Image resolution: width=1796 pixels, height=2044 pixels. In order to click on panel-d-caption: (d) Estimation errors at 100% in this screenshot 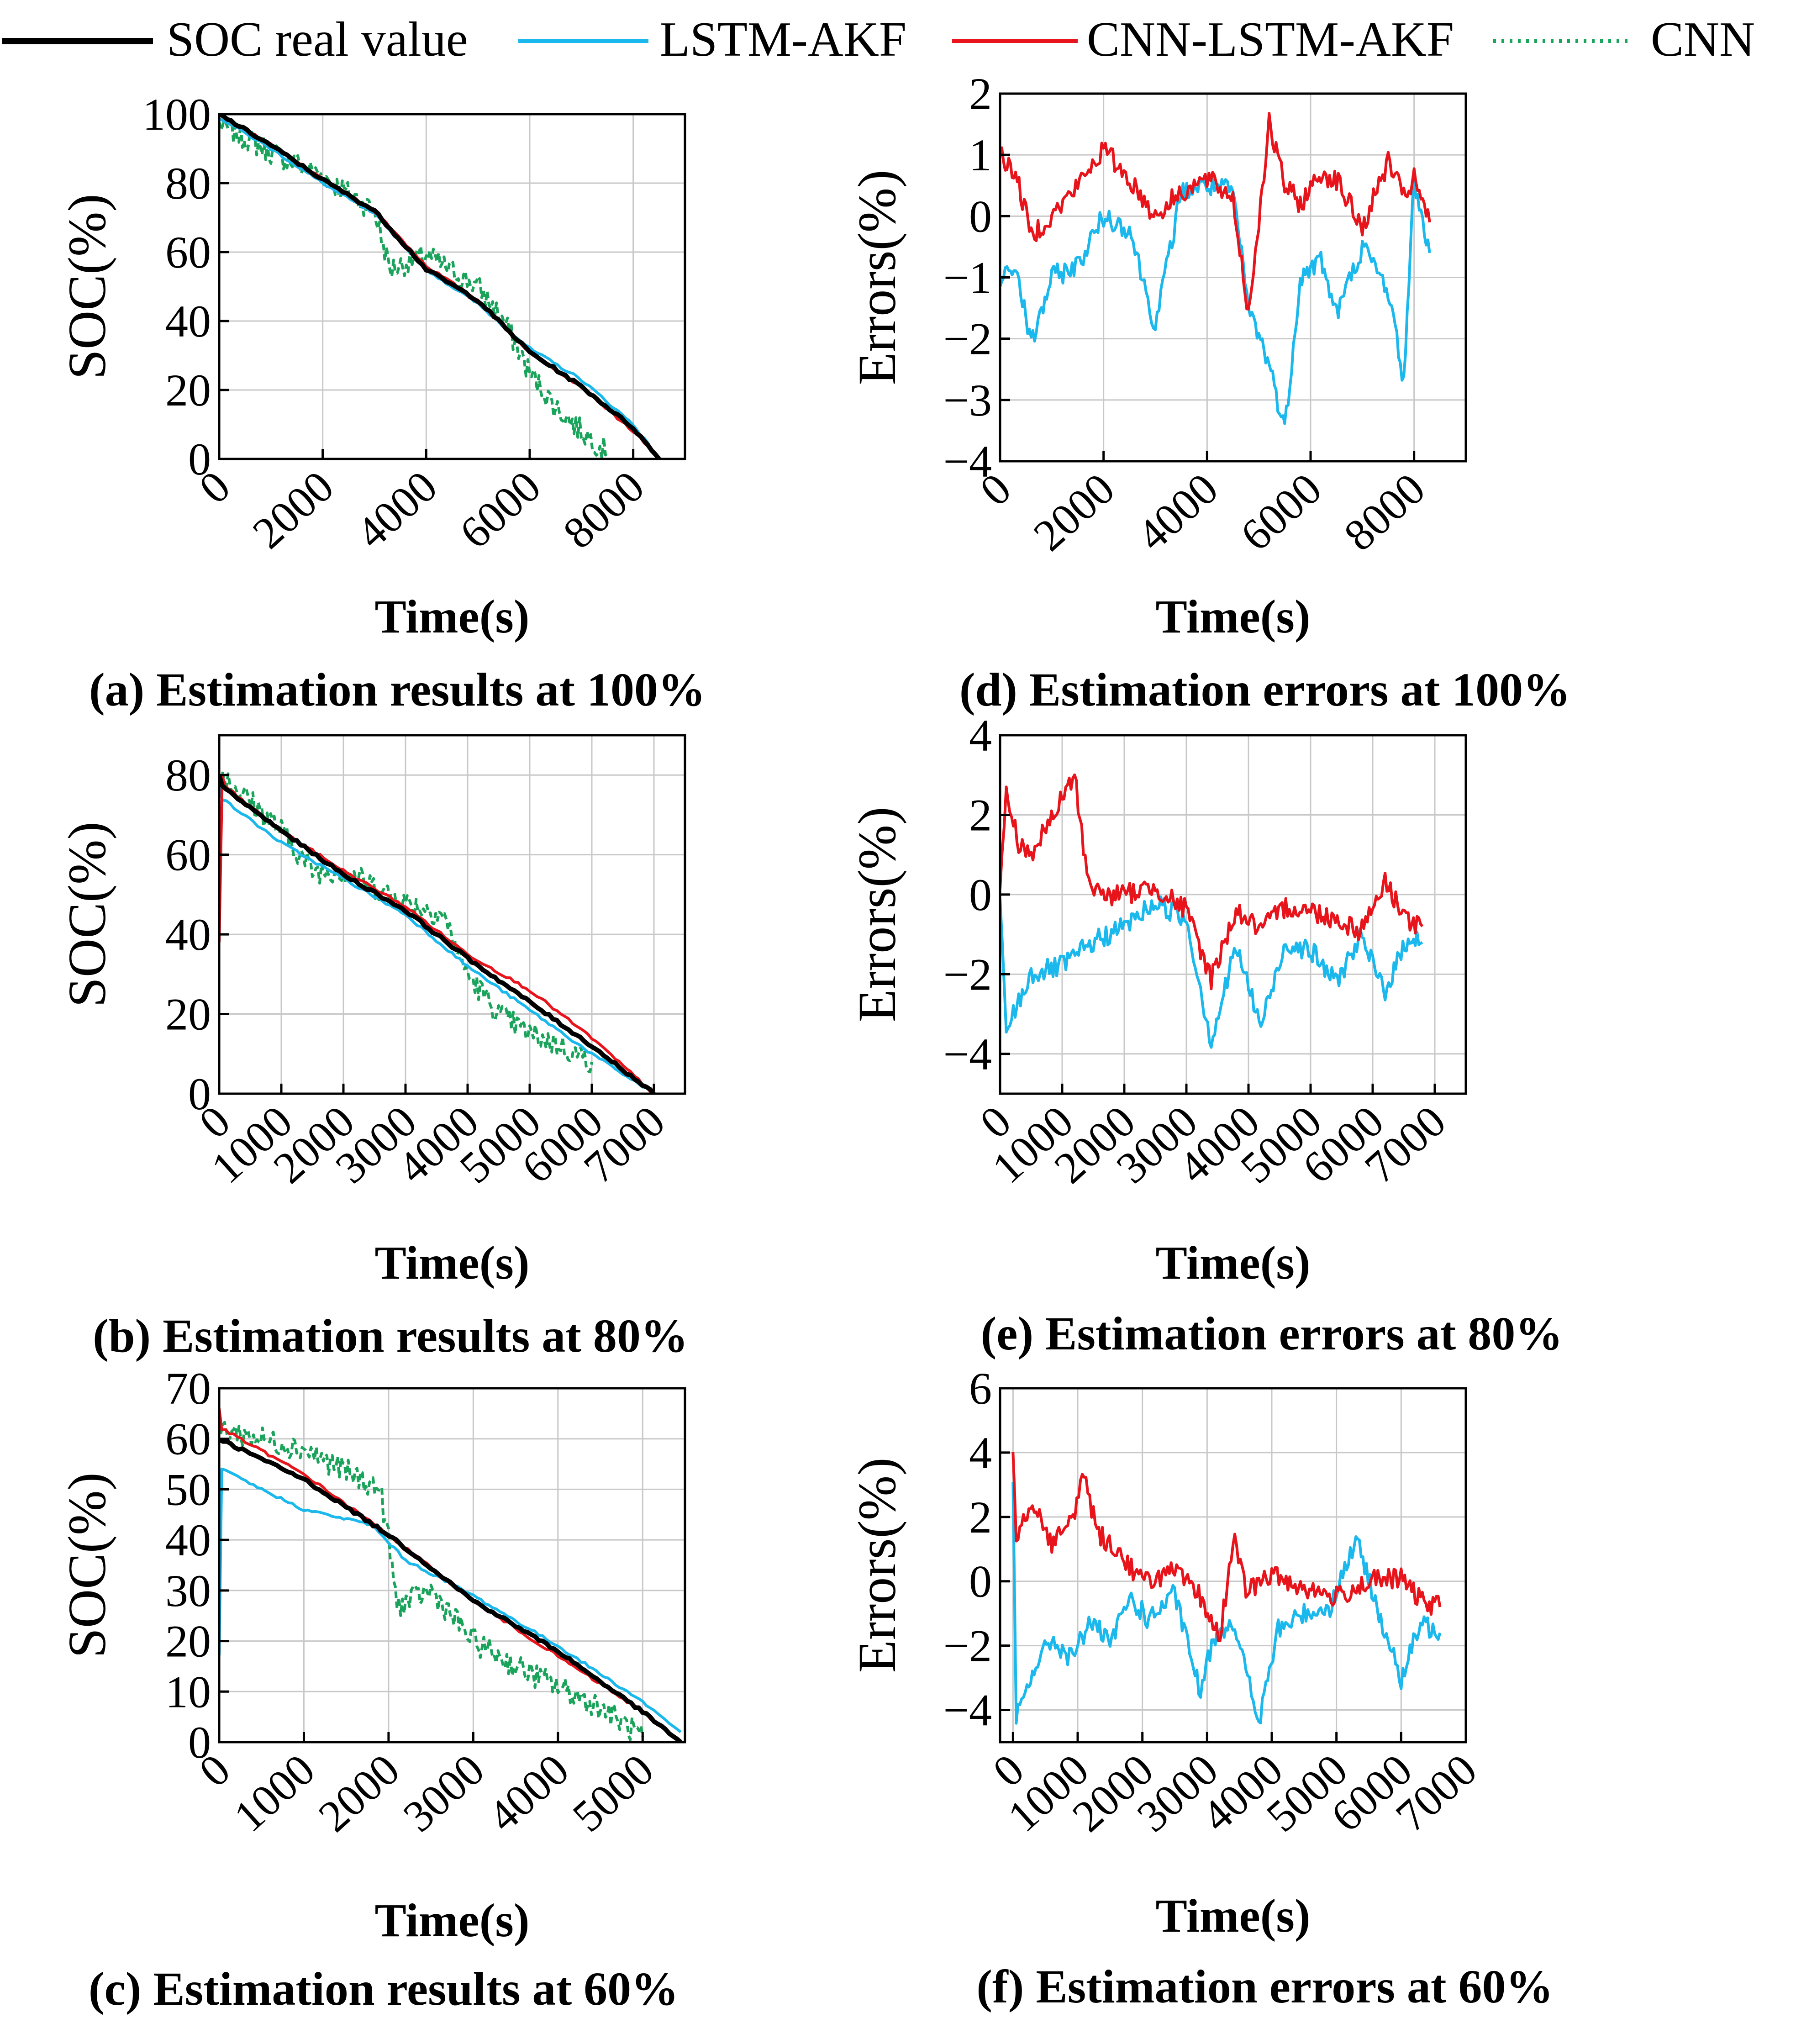, I will do `click(1264, 690)`.